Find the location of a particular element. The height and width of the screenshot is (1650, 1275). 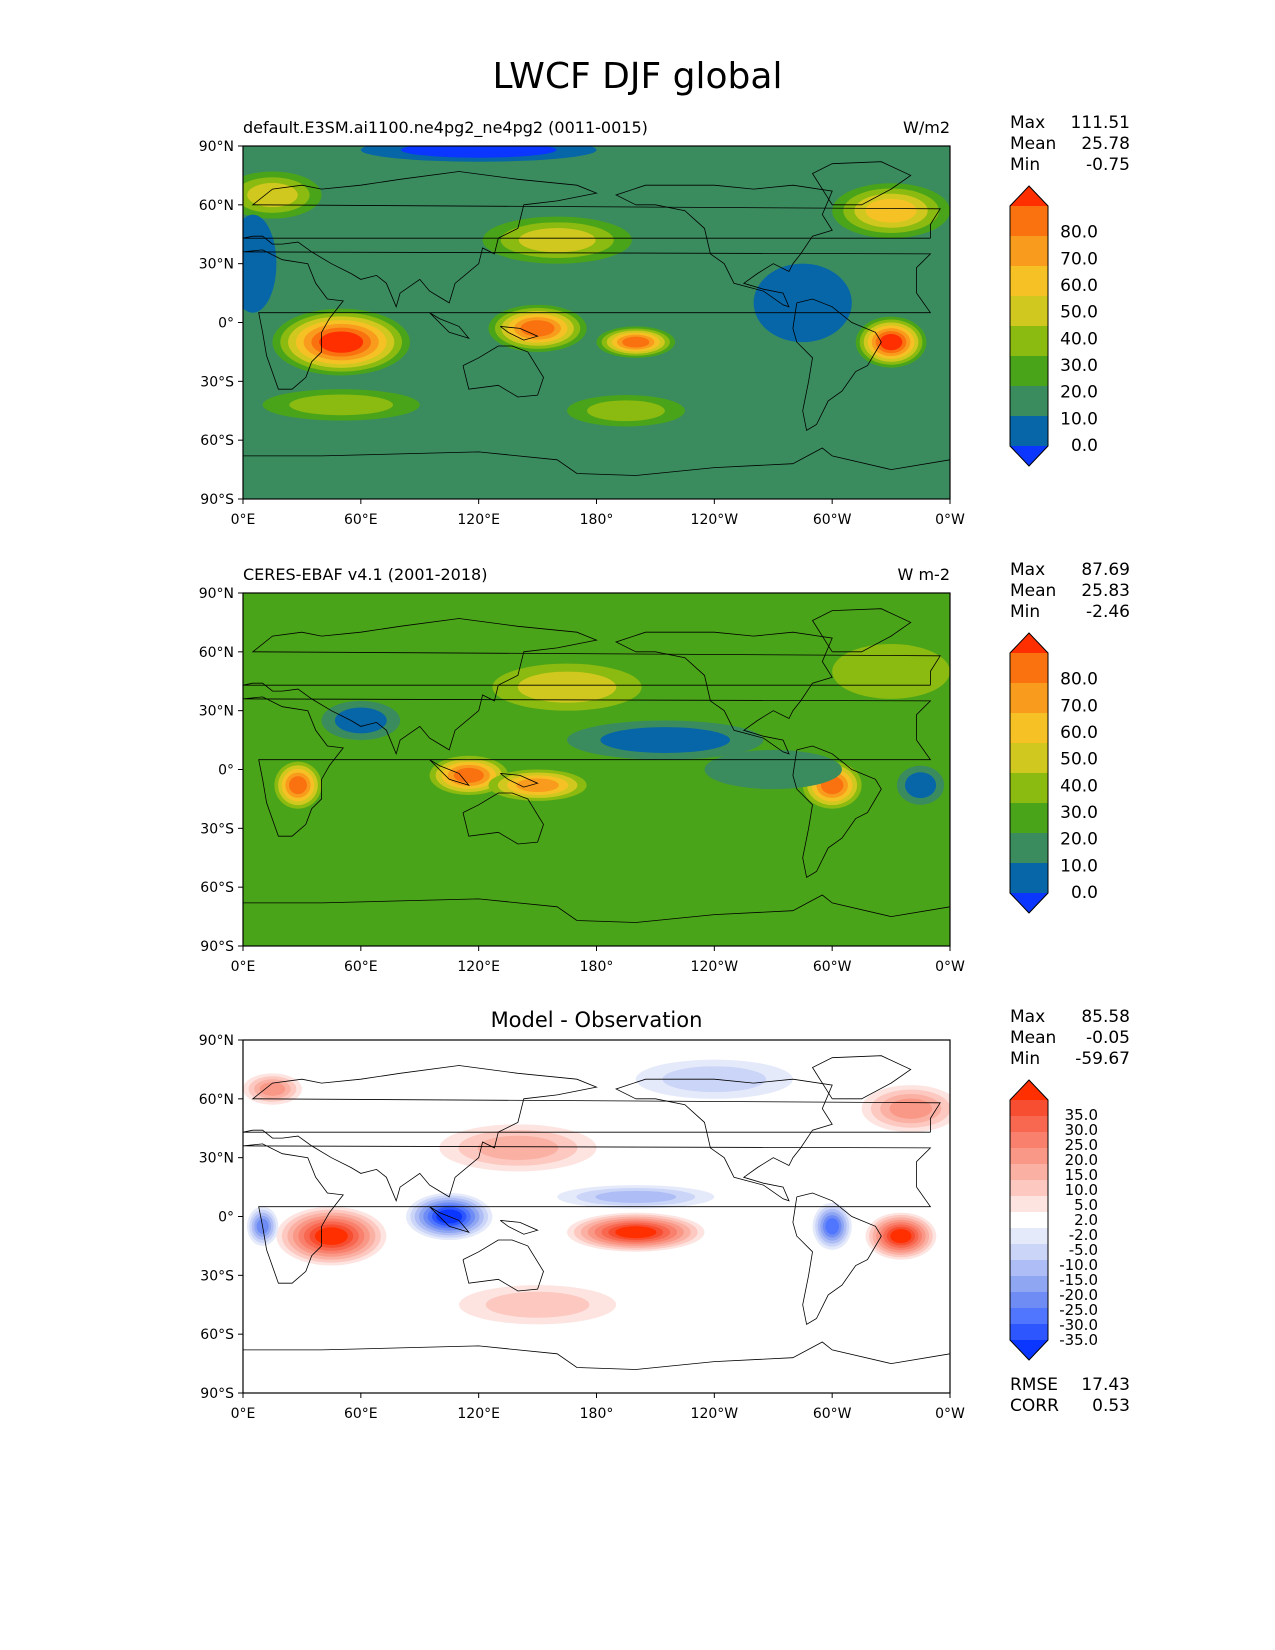

colorbar-outline is located at coordinates (1029, 773).